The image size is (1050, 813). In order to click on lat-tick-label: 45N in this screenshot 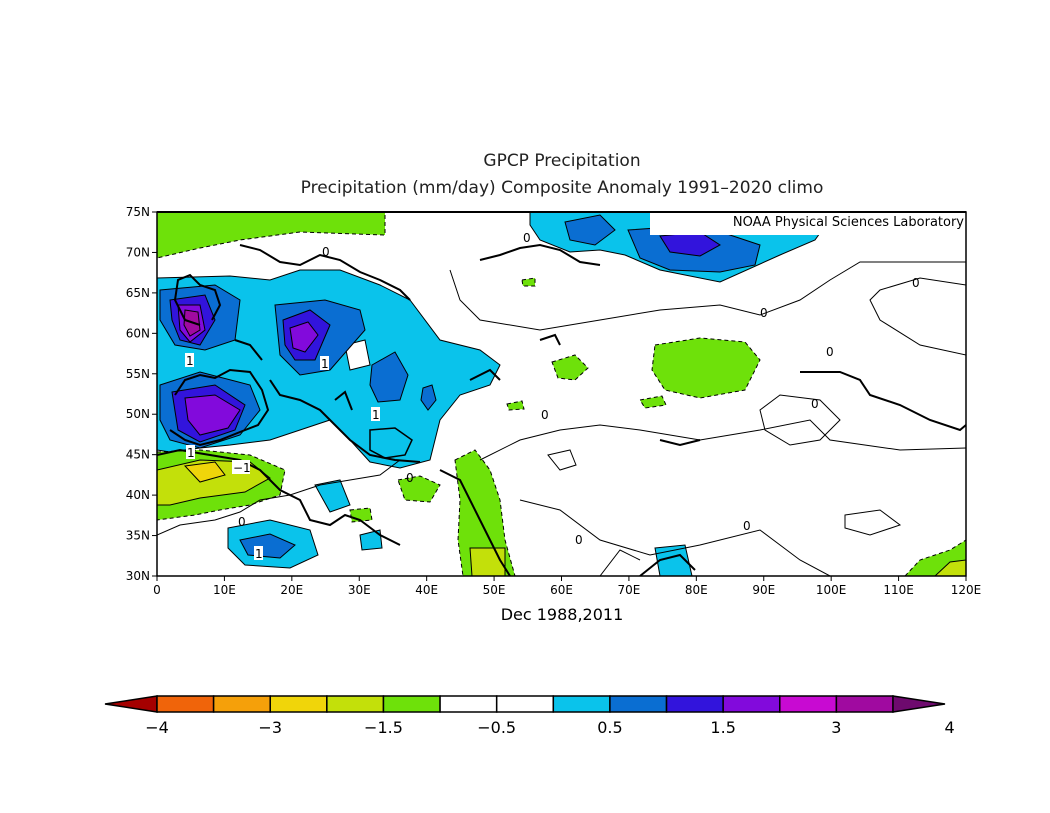, I will do `click(138, 455)`.